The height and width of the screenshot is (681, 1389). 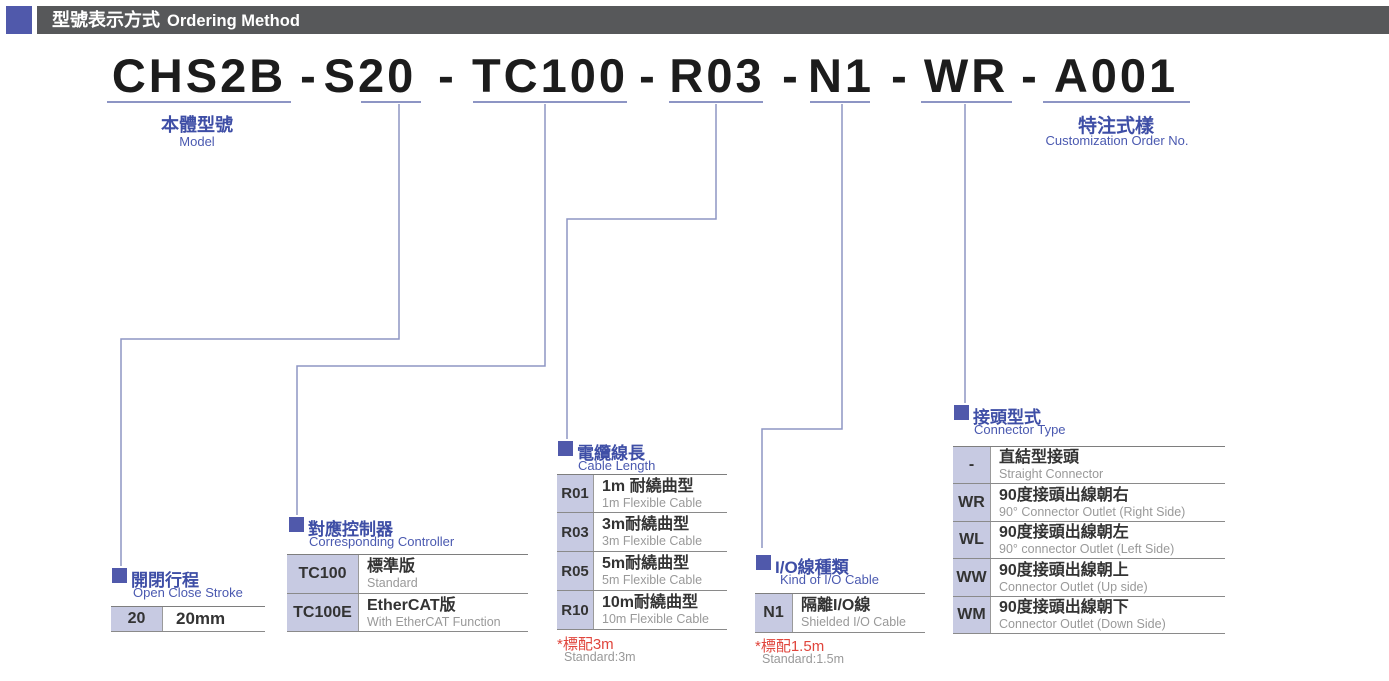 I want to click on row-desc: 1m 耐繞曲型 1m Flexible Cable, so click(x=660, y=493).